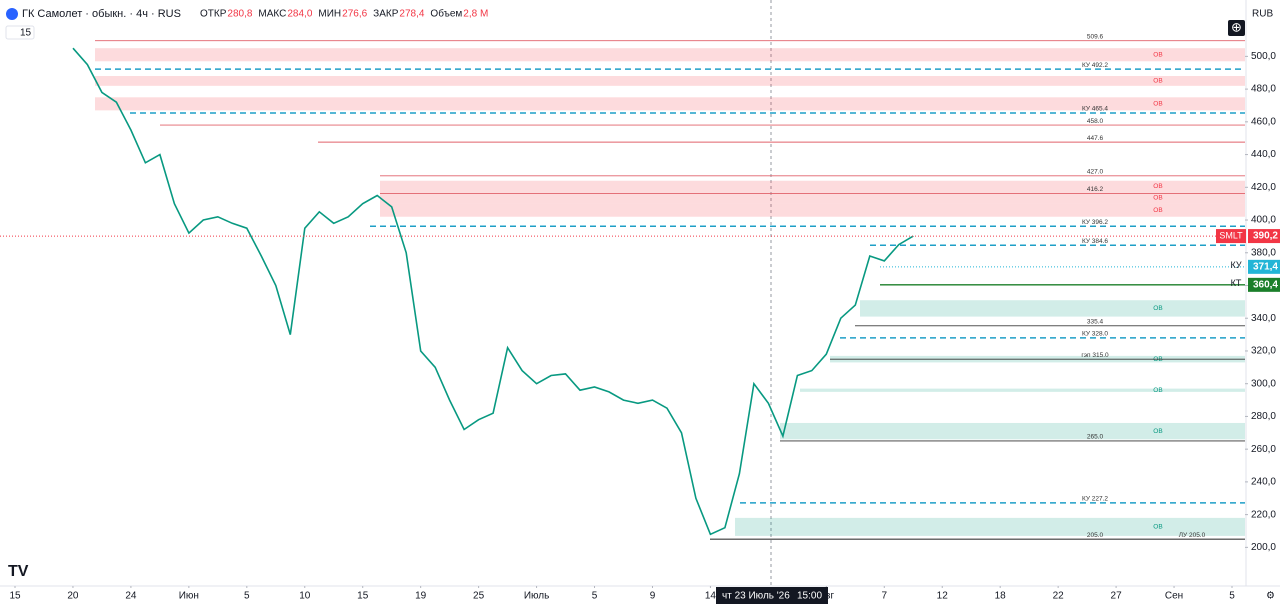  What do you see at coordinates (595, 596) in the screenshot?
I see `x-tick-label: 5` at bounding box center [595, 596].